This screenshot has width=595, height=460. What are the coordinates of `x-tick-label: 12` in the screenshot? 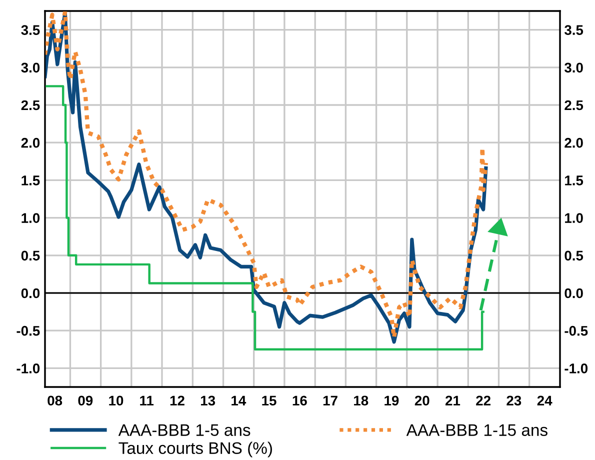 It's located at (177, 401).